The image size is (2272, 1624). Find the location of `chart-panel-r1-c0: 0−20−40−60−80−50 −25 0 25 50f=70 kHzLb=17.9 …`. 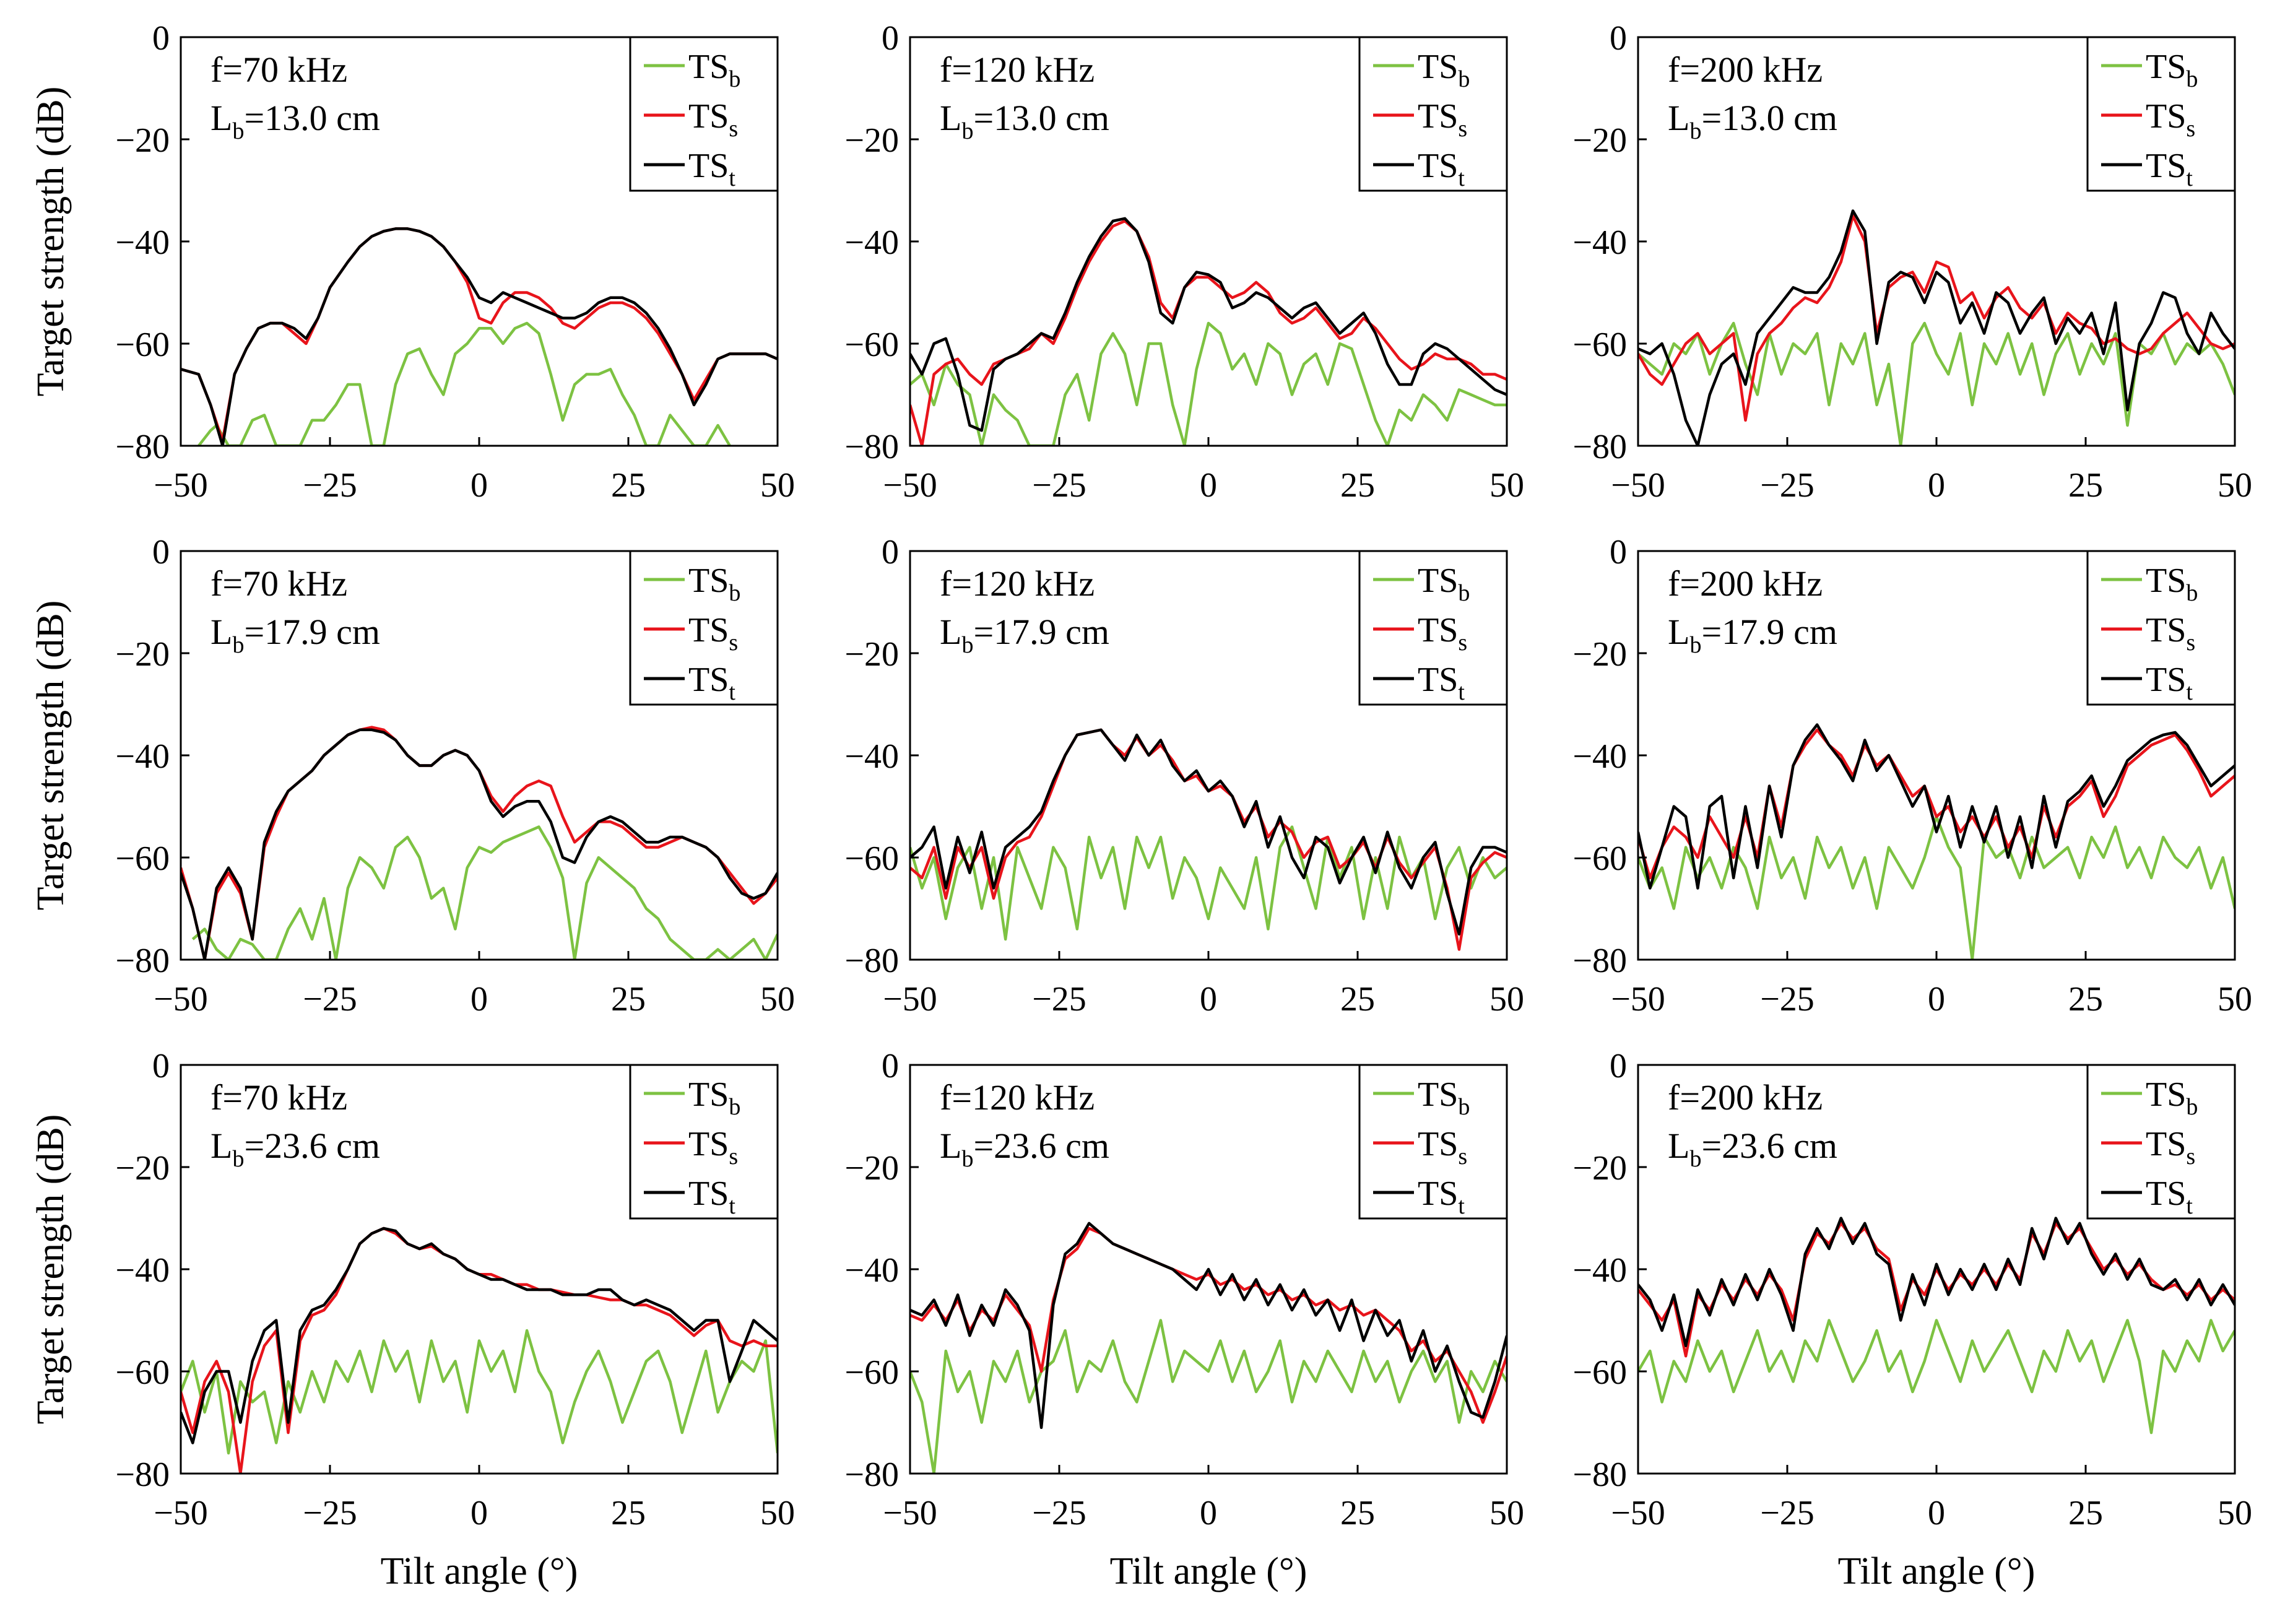

chart-panel-r1-c0: 0−20−40−60−80−50 −25 0 25 50f=70 kHzLb=17.9 … is located at coordinates (413, 776).